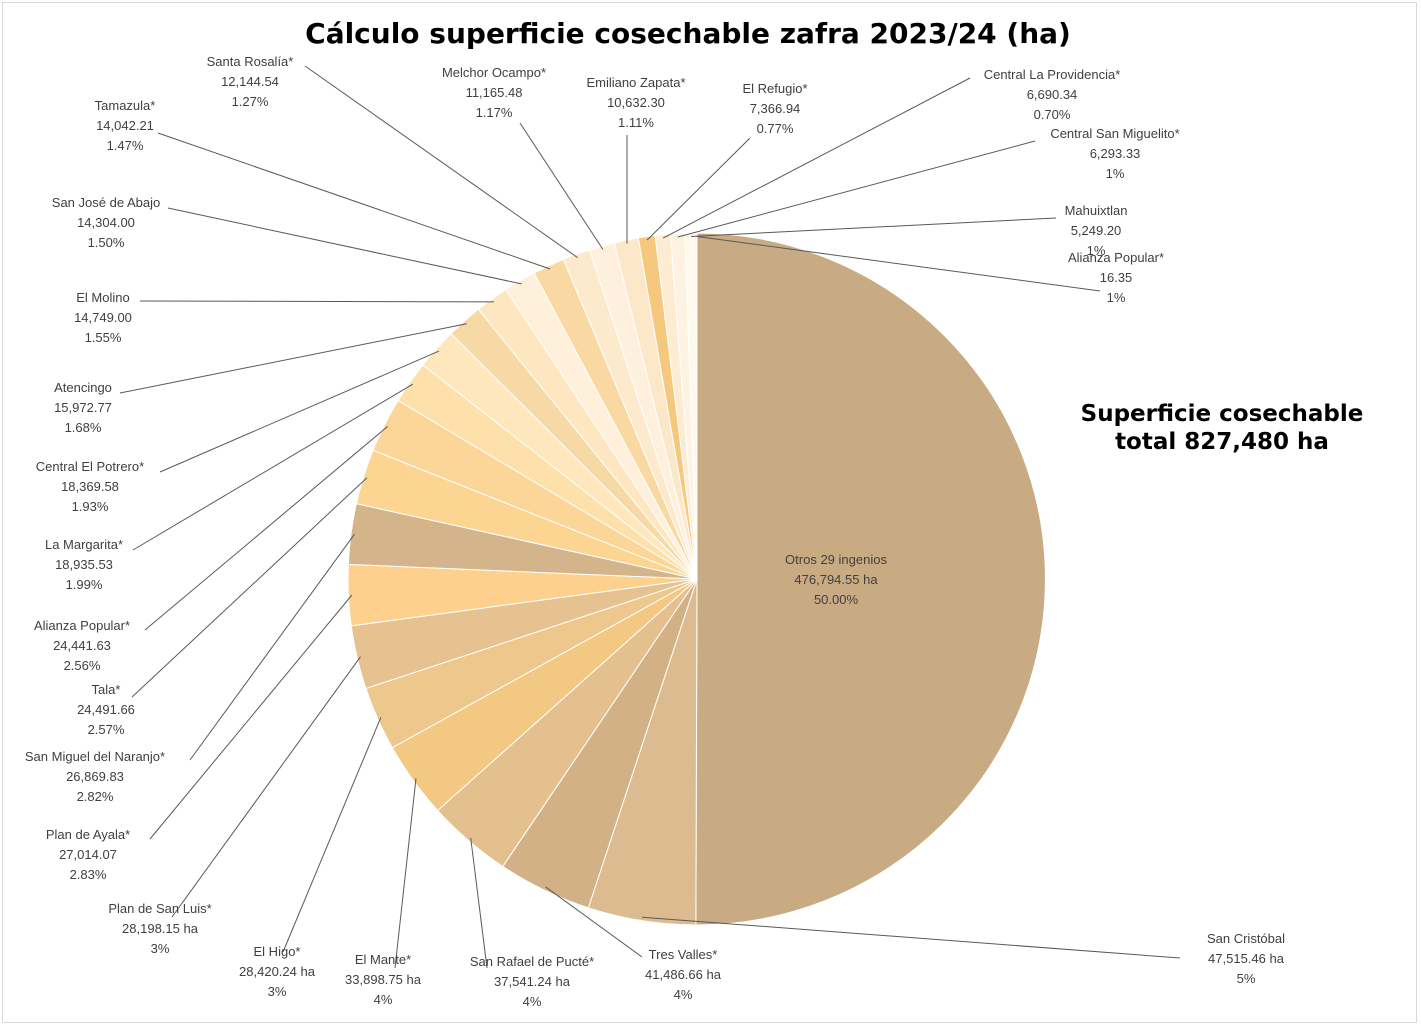 The width and height of the screenshot is (1421, 1027). I want to click on slice-label-central-el-potrero-12: Central El Potrero* 18,369.58 1.93%, so click(90, 486).